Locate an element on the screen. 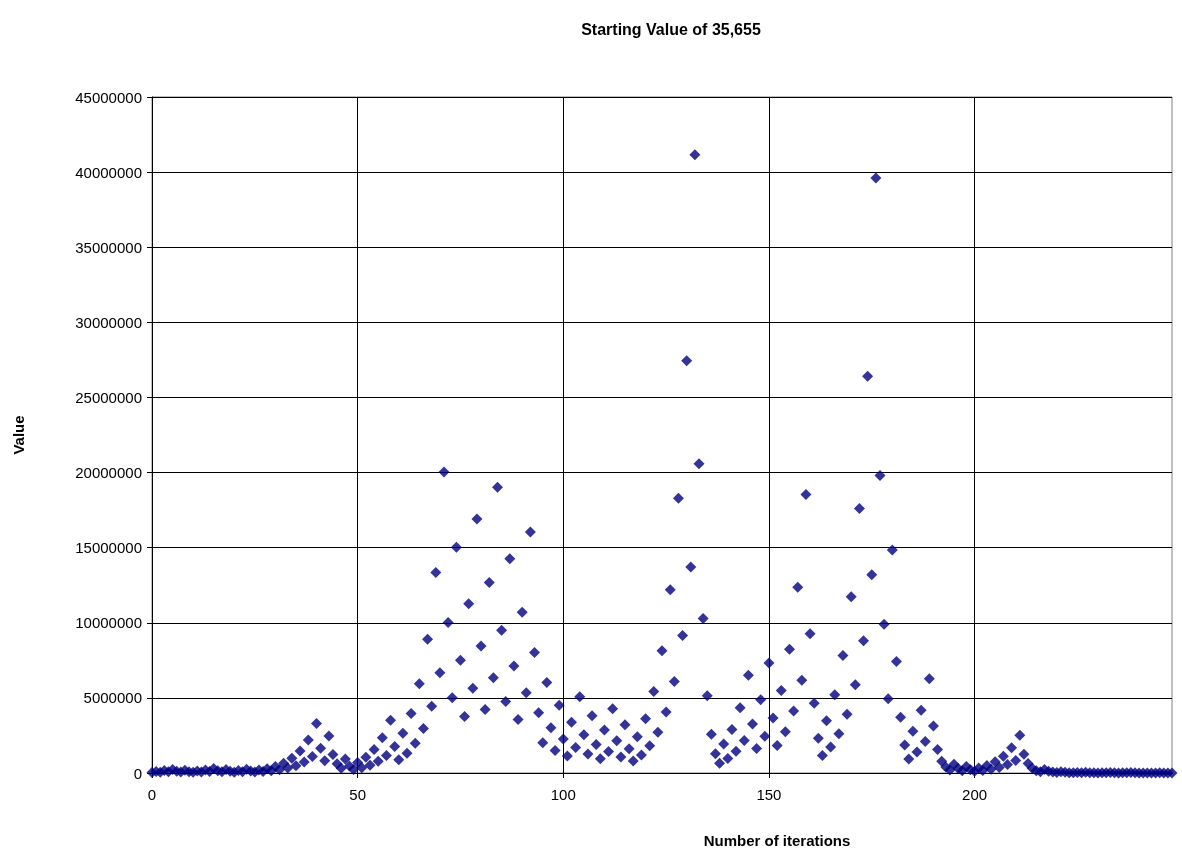  y-tick-label: 30000000 is located at coordinates (108, 322).